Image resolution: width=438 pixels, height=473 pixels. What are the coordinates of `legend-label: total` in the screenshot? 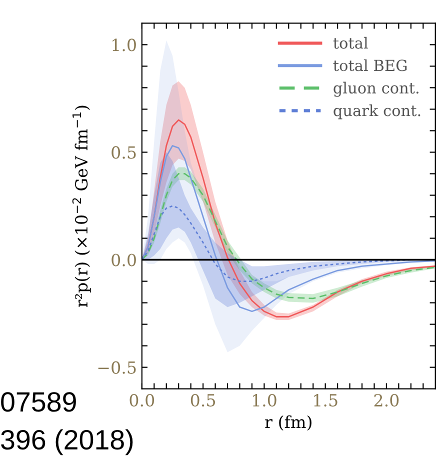 It's located at (350, 42).